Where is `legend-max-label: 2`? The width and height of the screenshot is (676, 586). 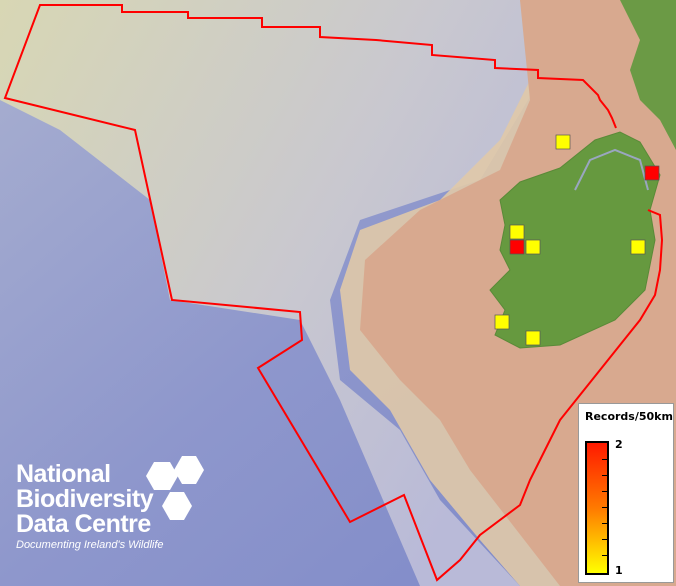 legend-max-label: 2 is located at coordinates (619, 444).